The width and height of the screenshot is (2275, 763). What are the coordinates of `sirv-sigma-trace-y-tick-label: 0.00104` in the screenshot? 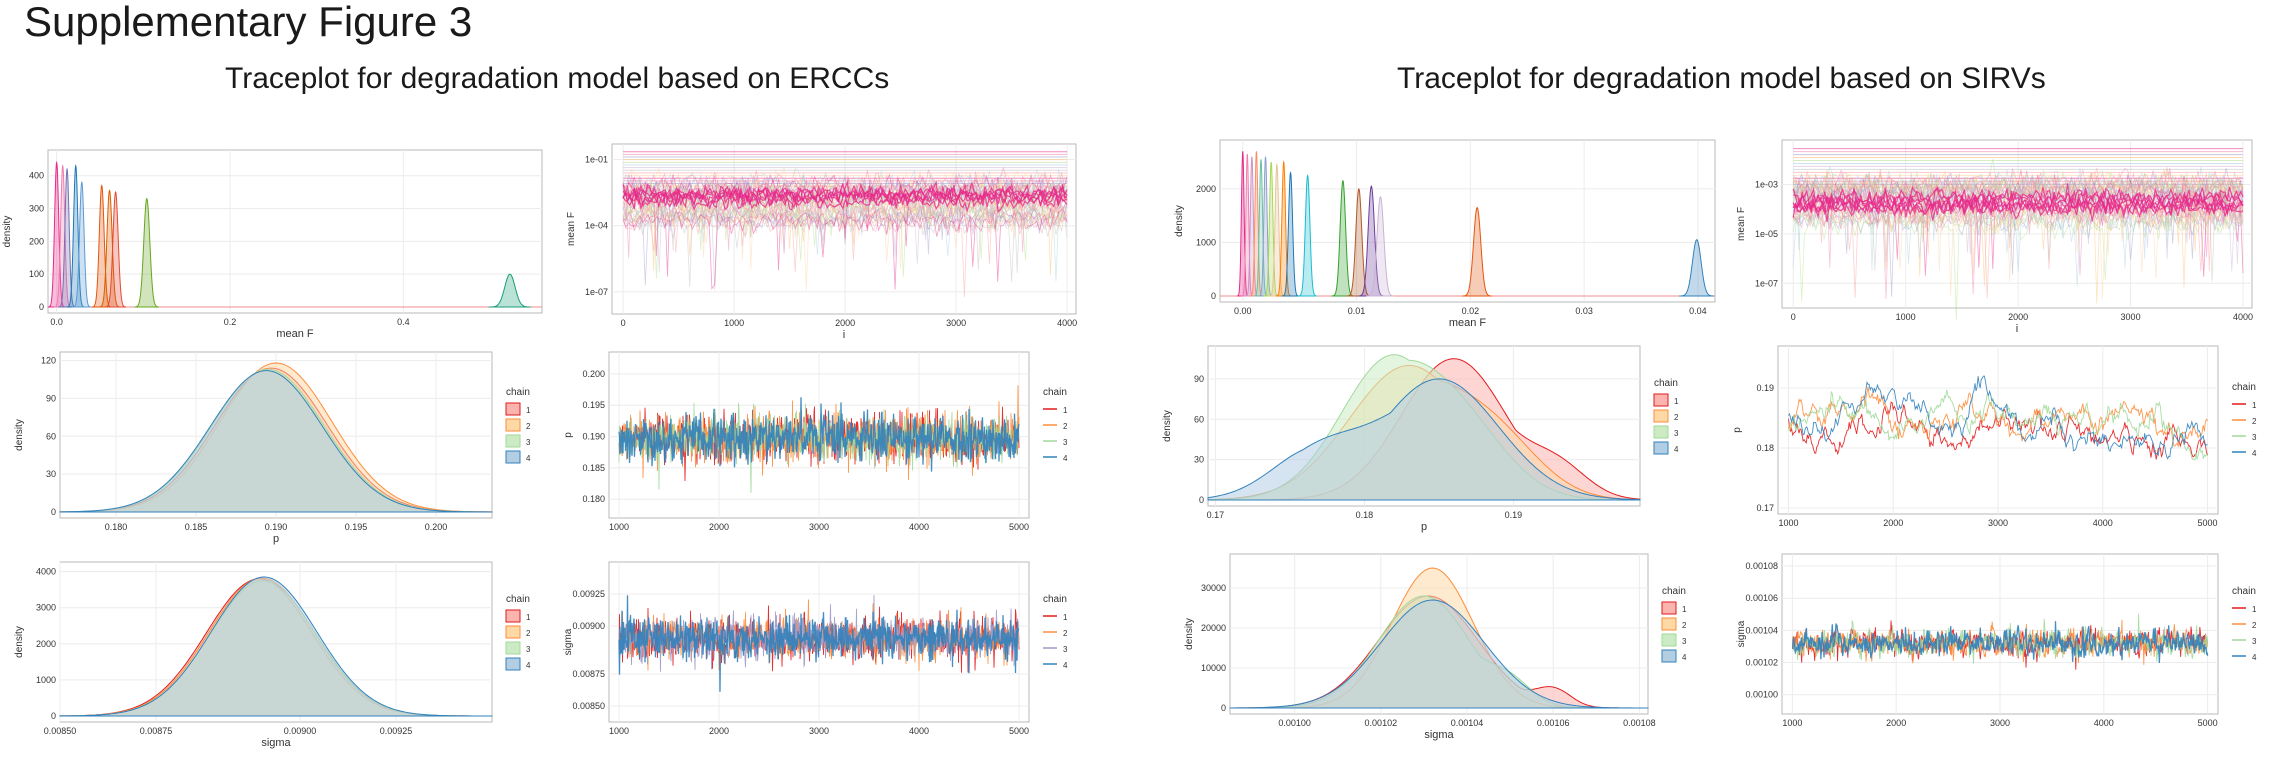 It's located at (1761, 630).